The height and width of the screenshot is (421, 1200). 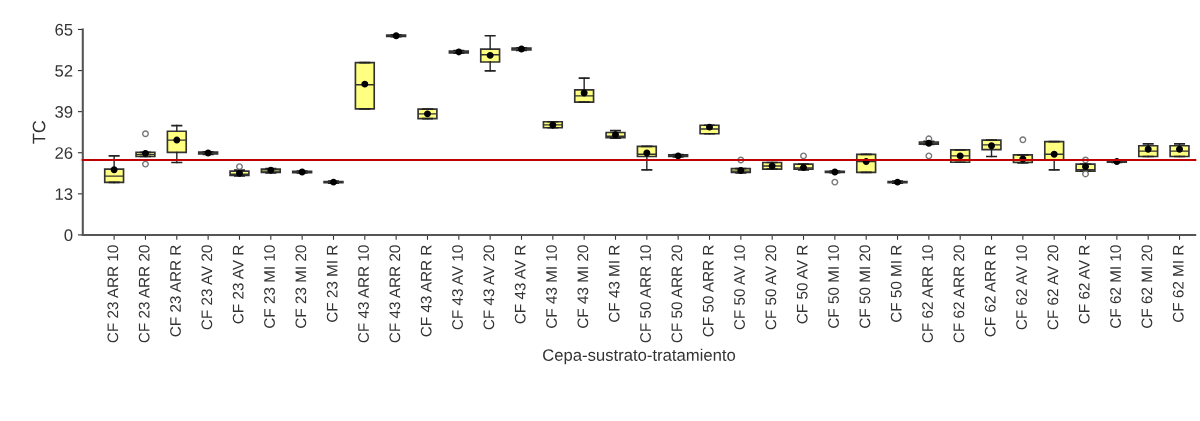 I want to click on x-tick-label: CF 62 AV 20, so click(x=1053, y=287).